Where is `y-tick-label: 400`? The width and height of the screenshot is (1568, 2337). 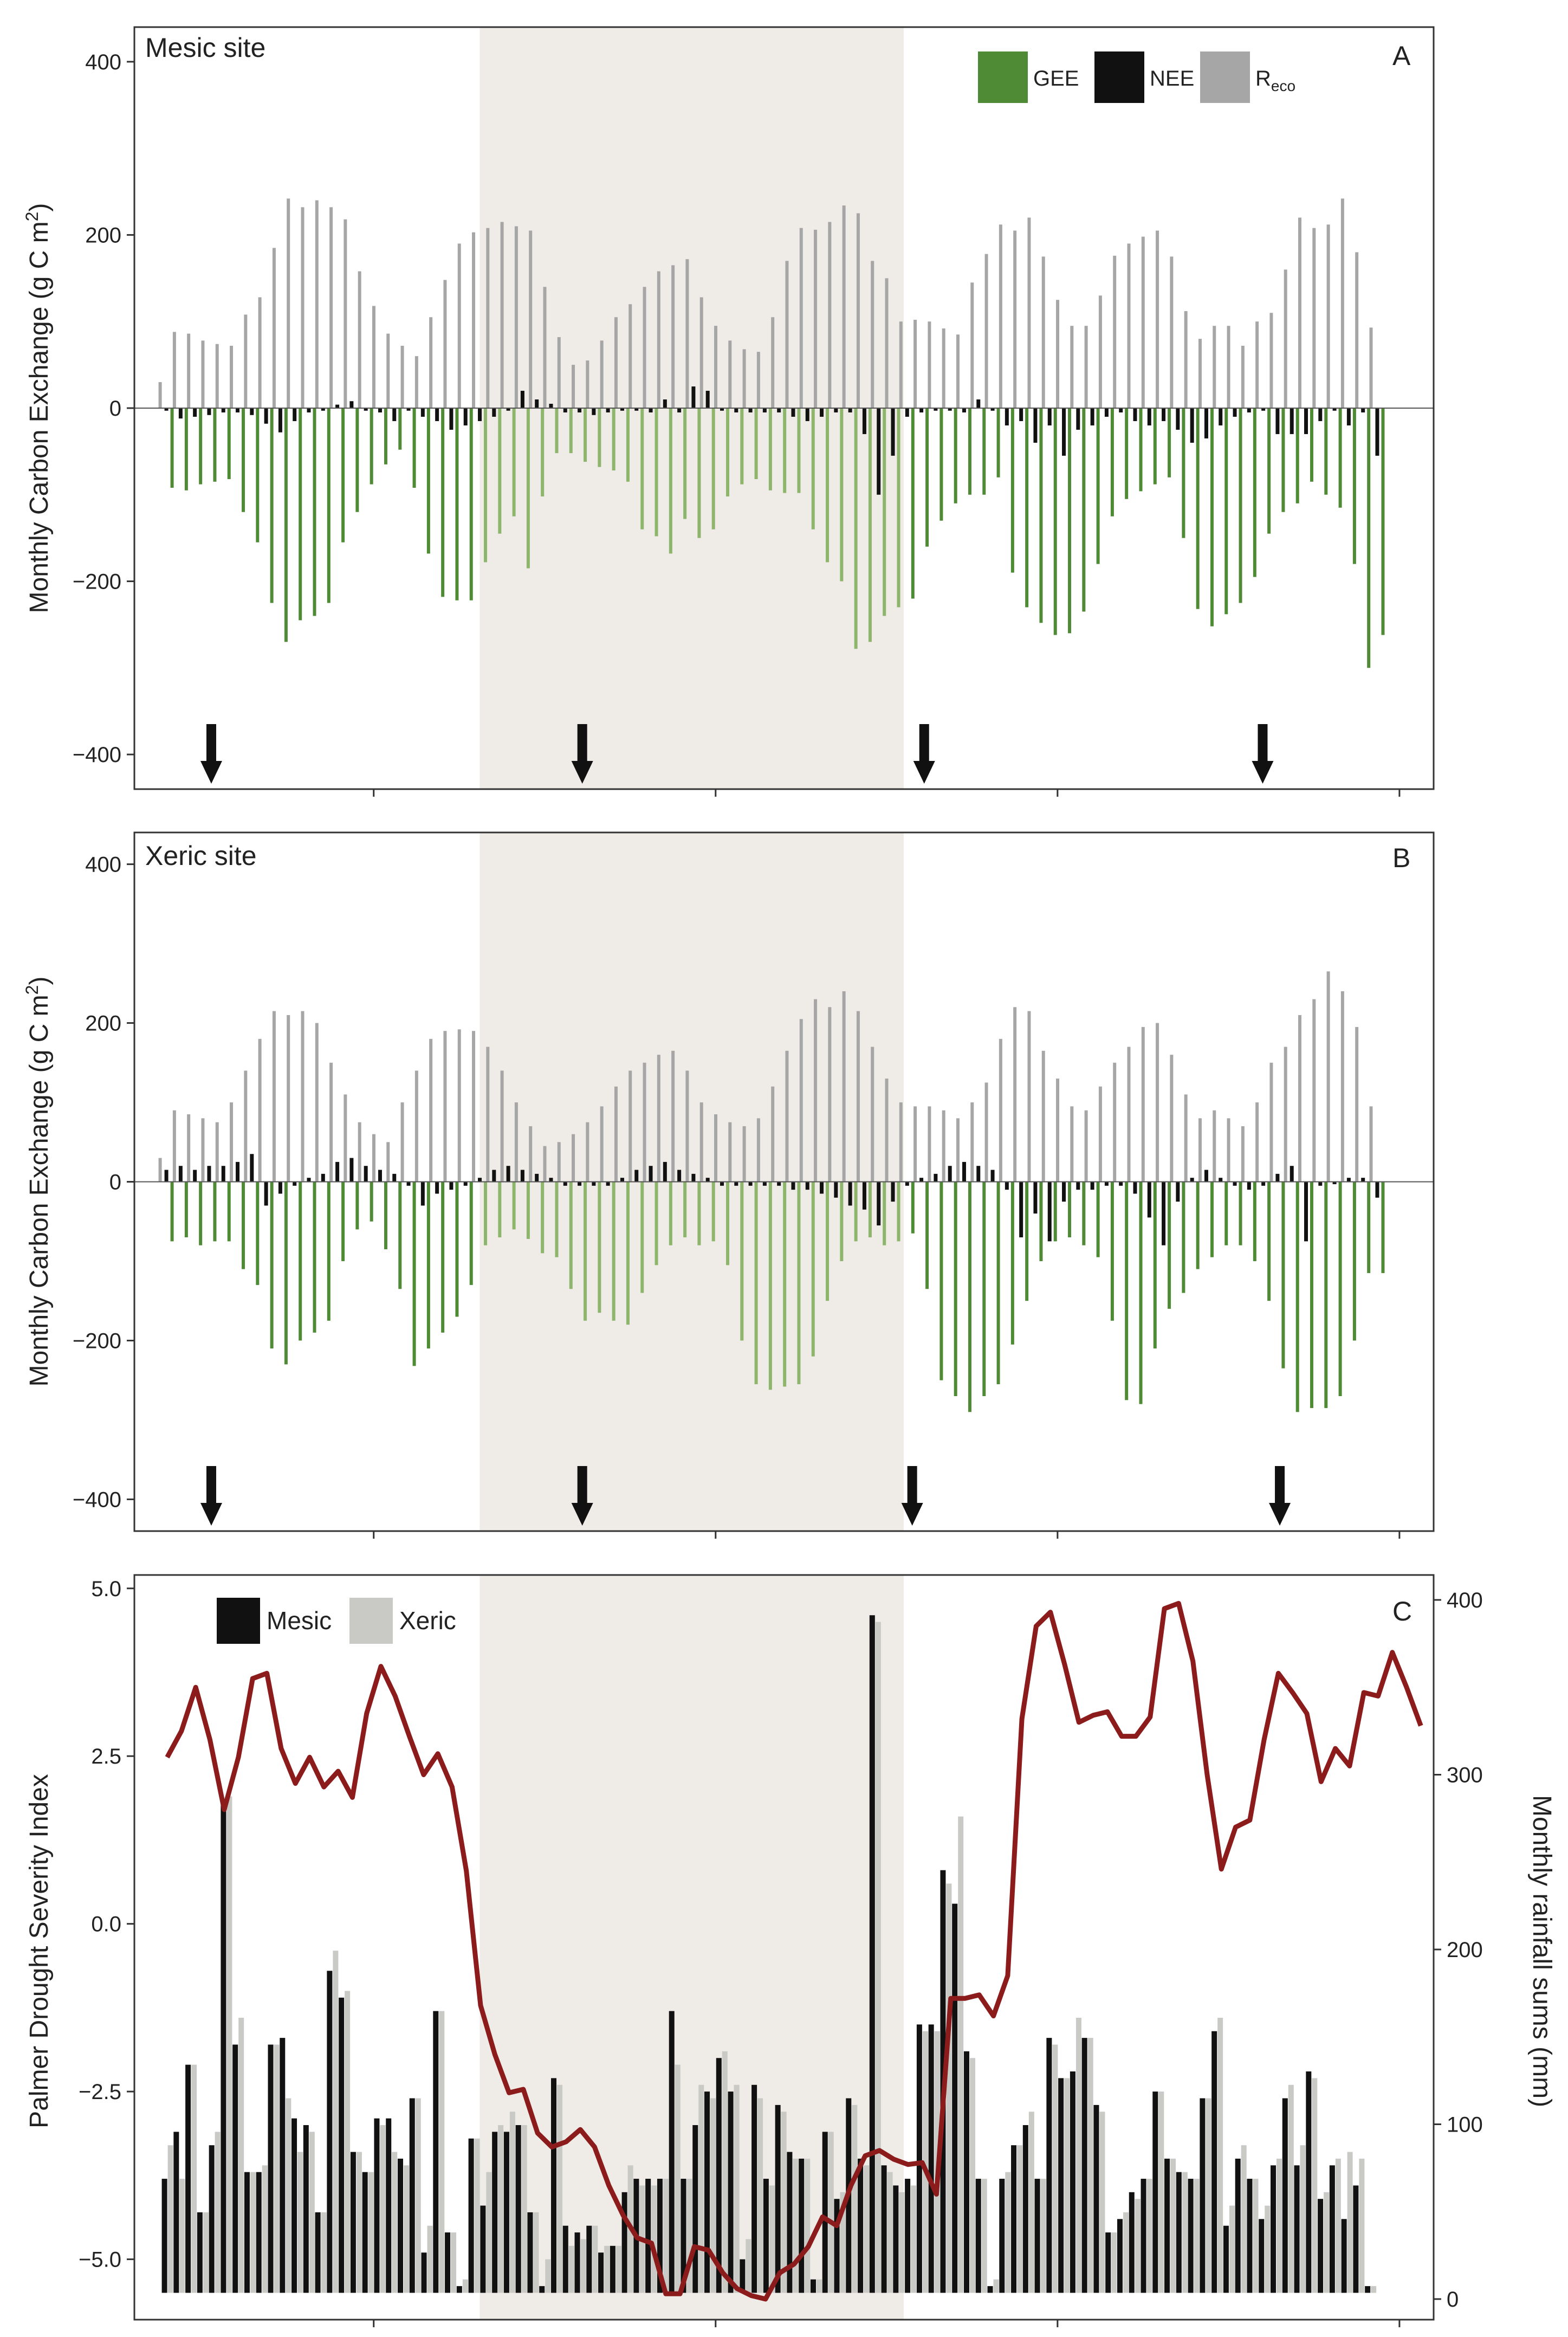 y-tick-label: 400 is located at coordinates (103, 62).